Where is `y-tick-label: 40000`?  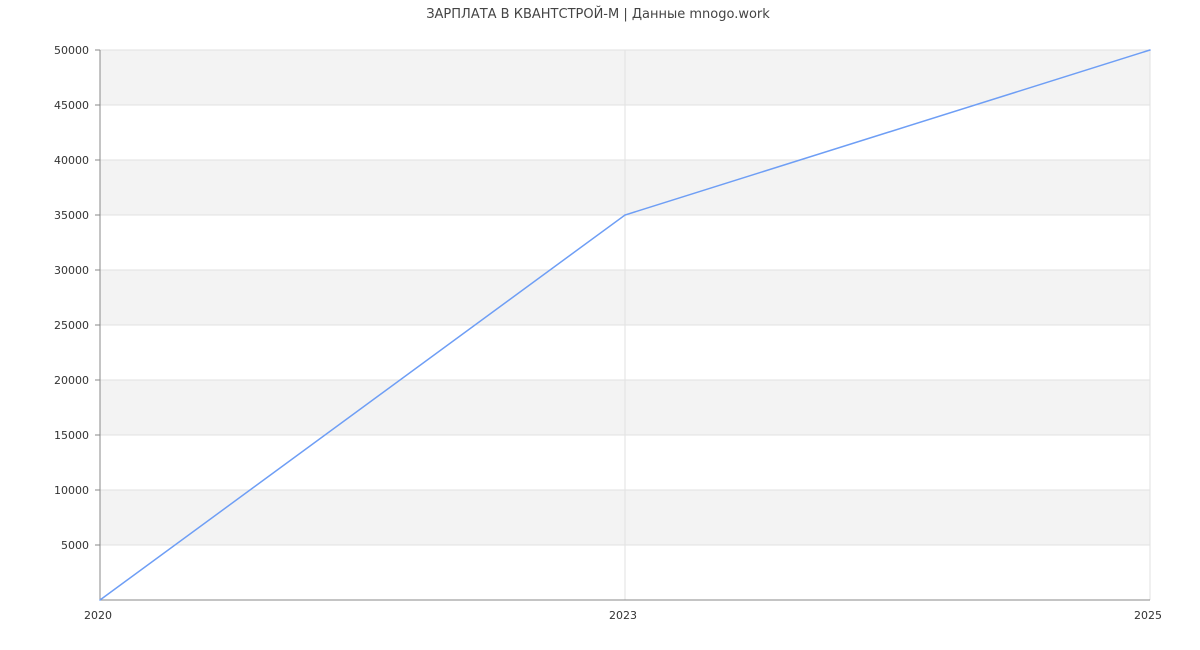
y-tick-label: 40000 is located at coordinates (71, 160).